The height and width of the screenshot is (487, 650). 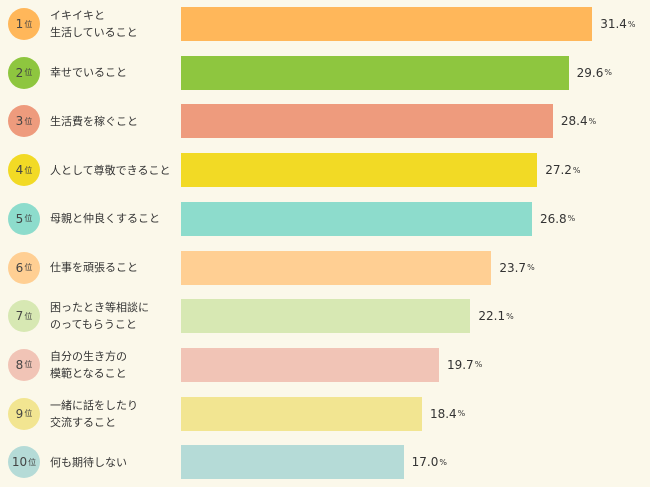 What do you see at coordinates (88, 462) in the screenshot?
I see `category-label: 何も期待しない` at bounding box center [88, 462].